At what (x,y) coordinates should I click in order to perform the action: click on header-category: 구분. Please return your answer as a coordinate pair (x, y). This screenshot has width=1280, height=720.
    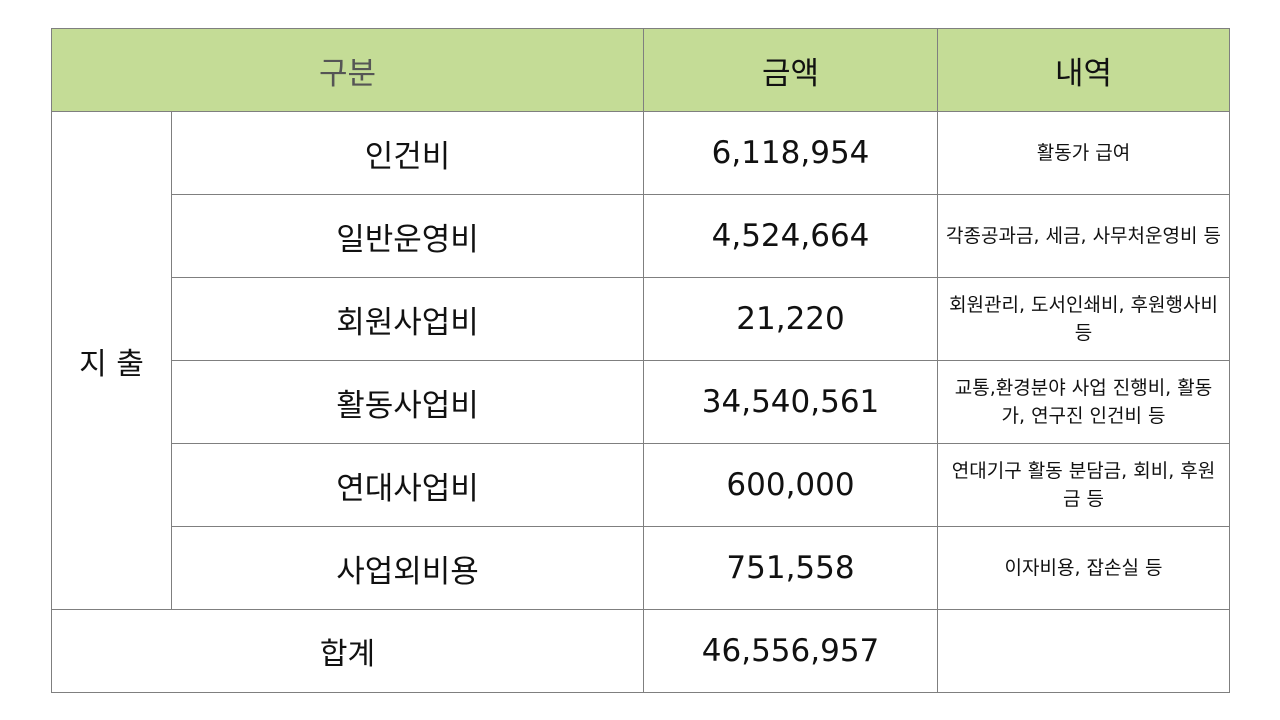
    Looking at the image, I should click on (347, 70).